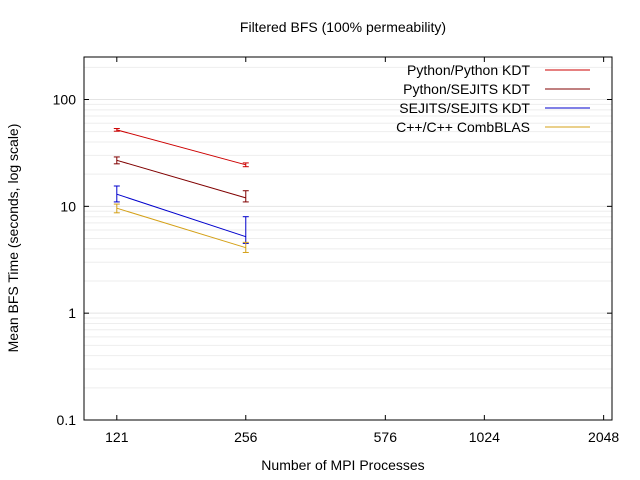 This screenshot has height=480, width=640. I want to click on y-axis-label: Mean BFS Time (seconds, log scale), so click(13, 238).